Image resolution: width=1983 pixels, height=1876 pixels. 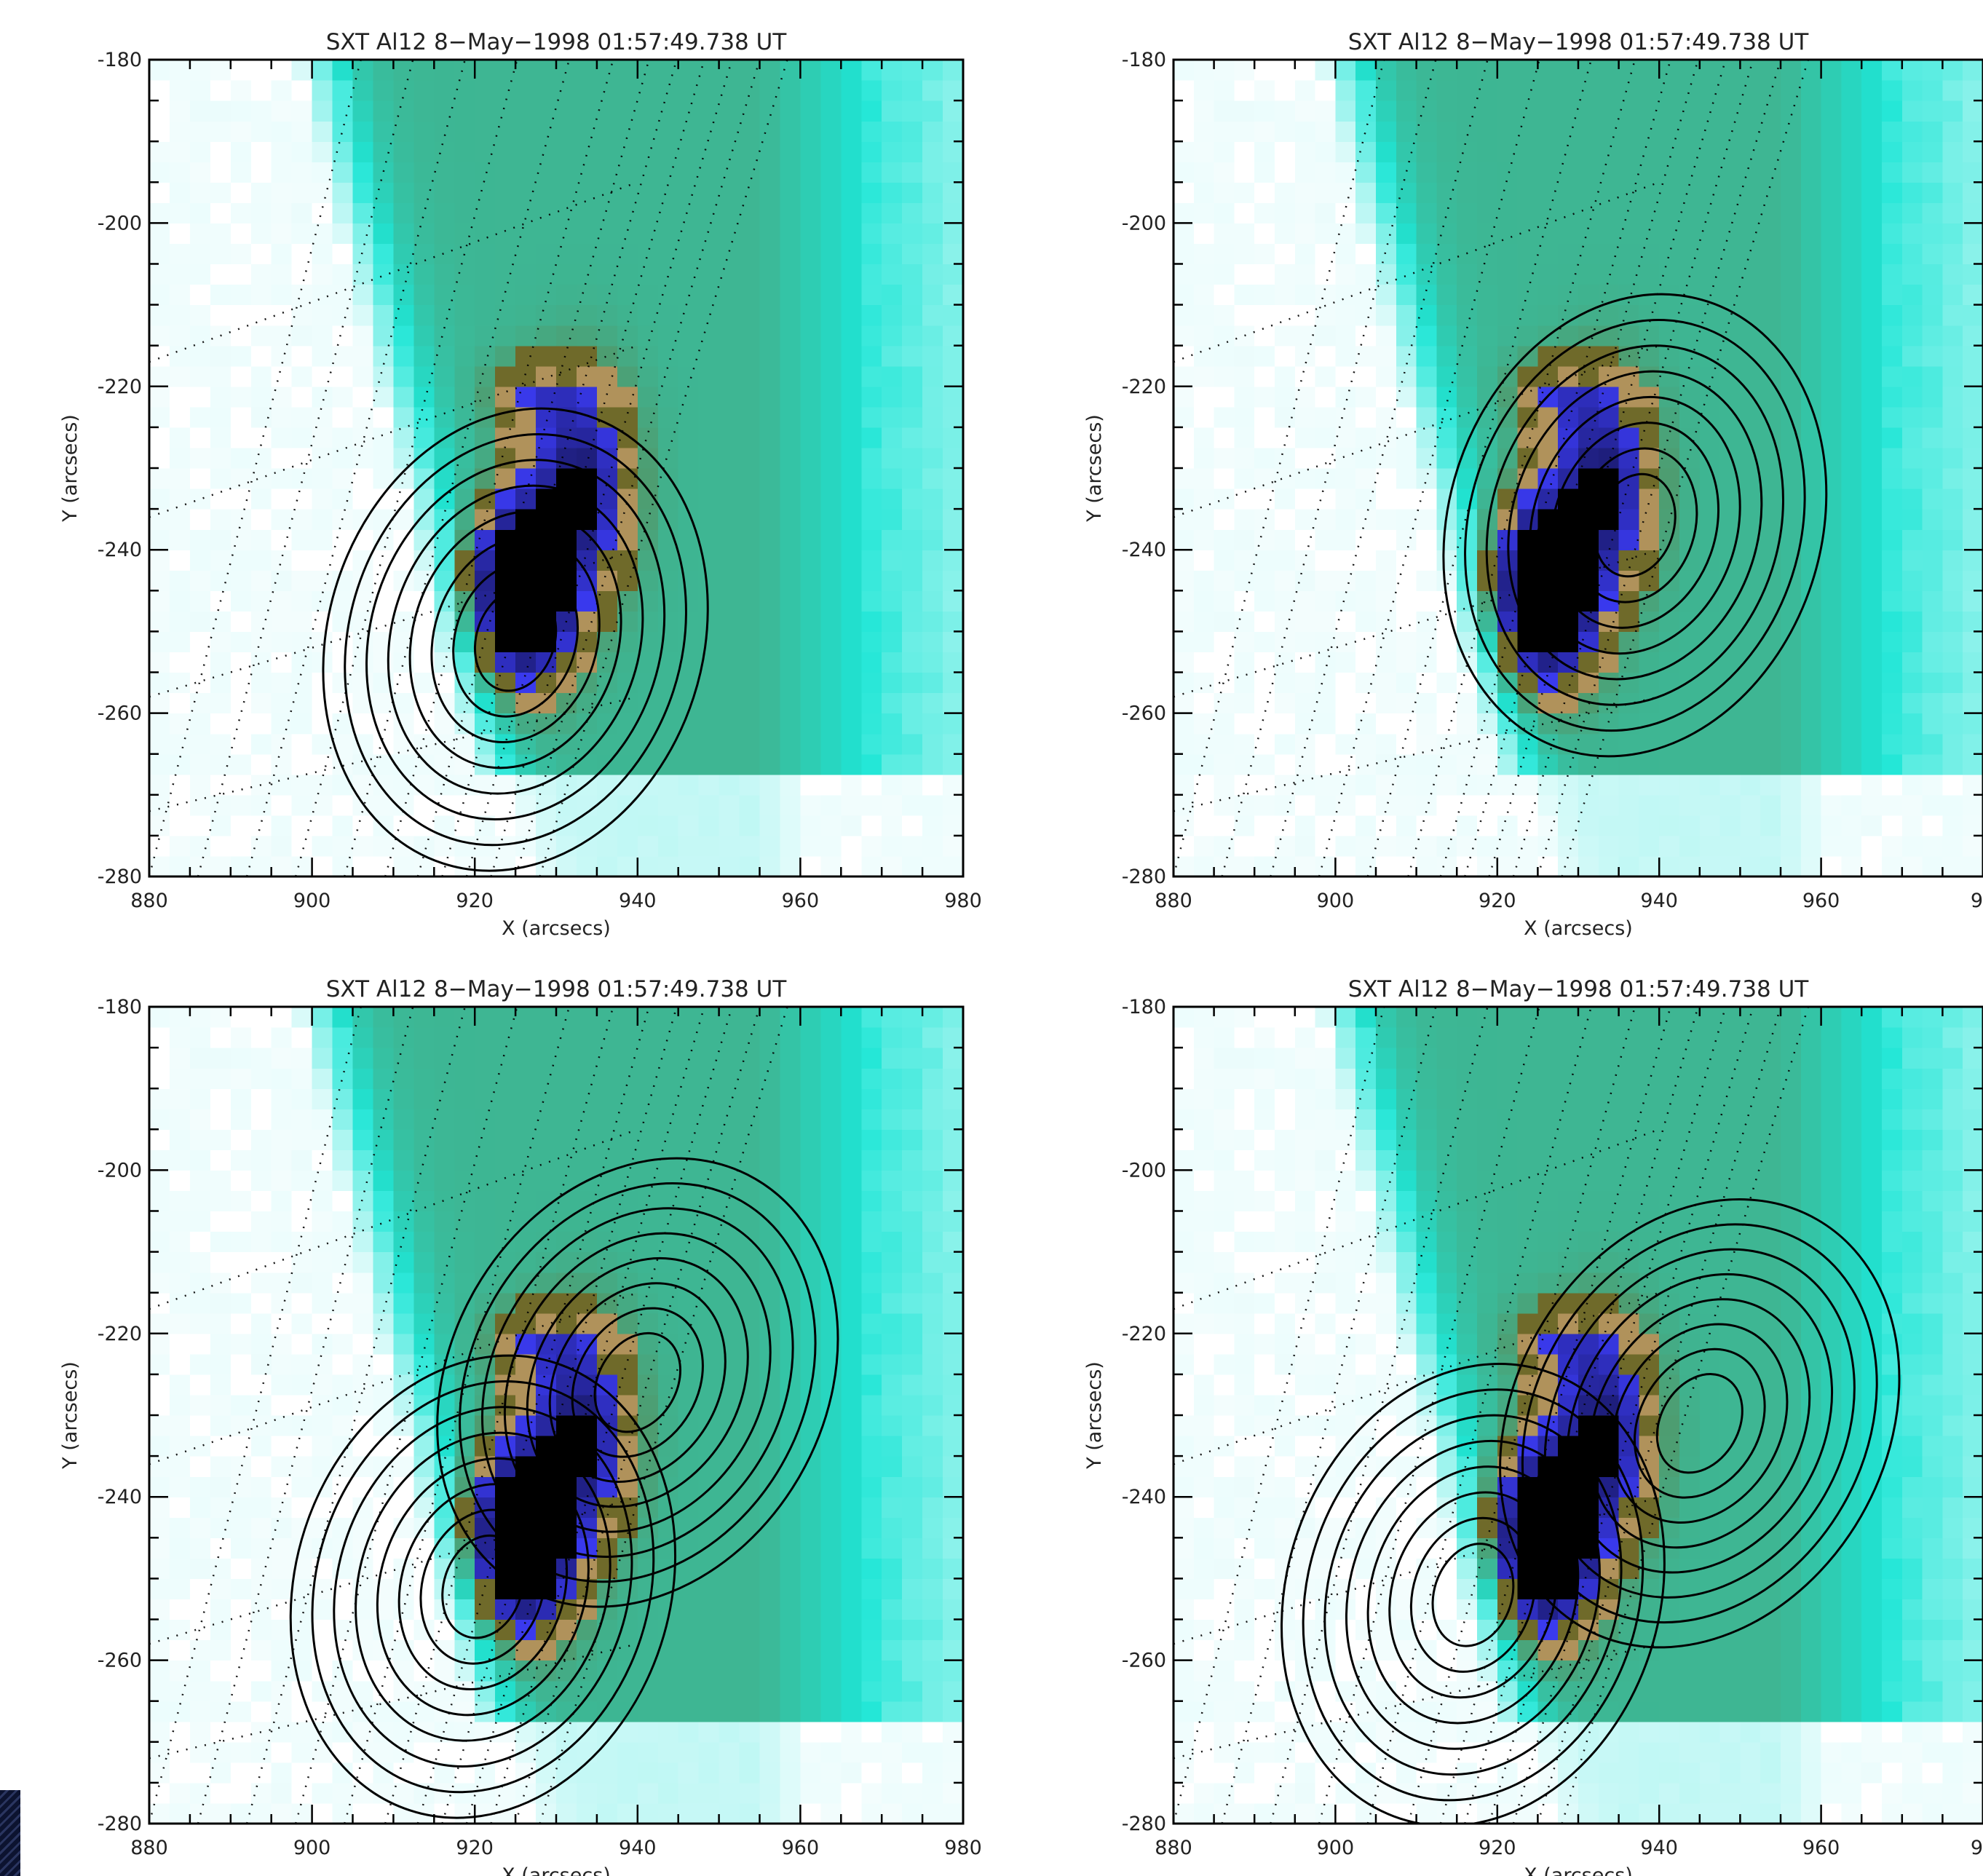 I want to click on y-tick-label: -280, so click(x=1144, y=877).